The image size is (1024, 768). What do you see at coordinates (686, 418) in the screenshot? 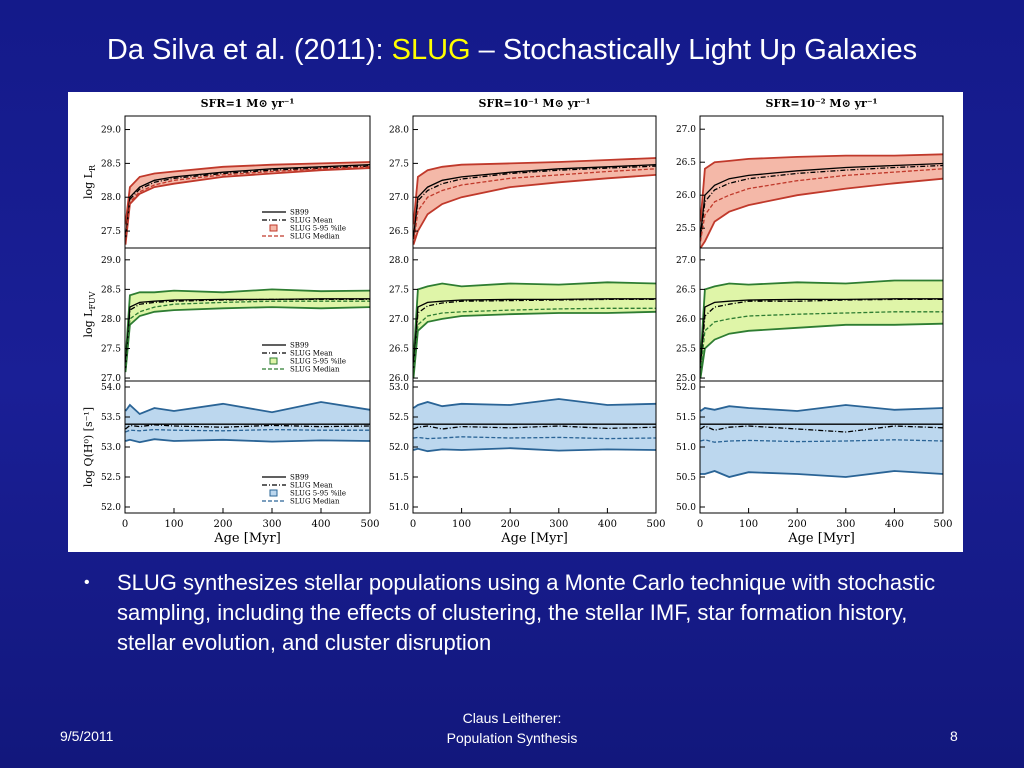
I see `y-tick-label: 51.5` at bounding box center [686, 418].